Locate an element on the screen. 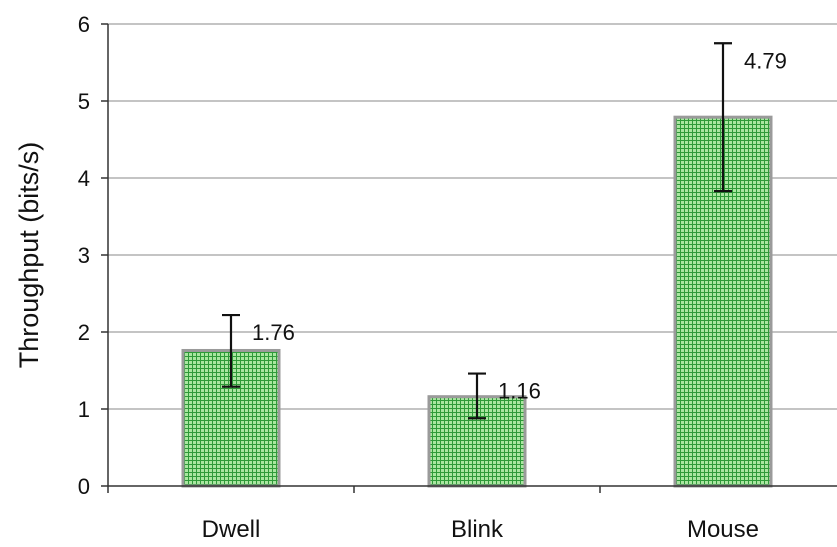  x-category-label: Dwell is located at coordinates (231, 529).